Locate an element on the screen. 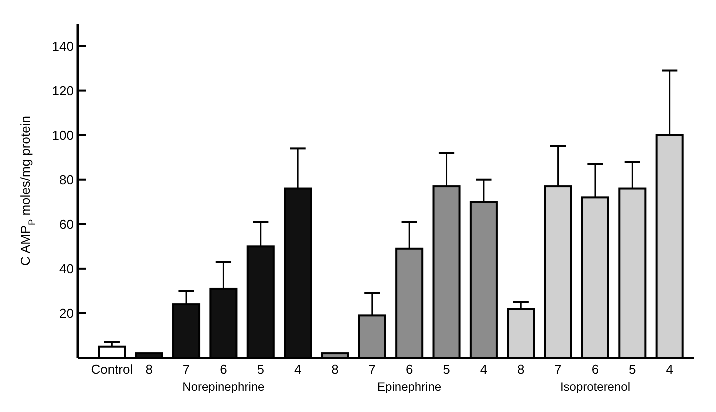  y-tick-label: 140 is located at coordinates (63, 46).